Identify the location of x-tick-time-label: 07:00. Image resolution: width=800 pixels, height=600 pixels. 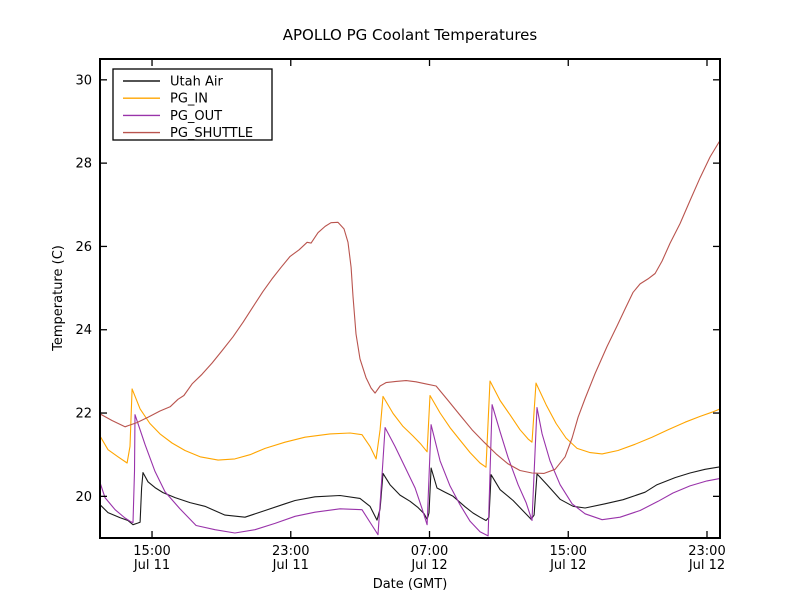
(429, 551).